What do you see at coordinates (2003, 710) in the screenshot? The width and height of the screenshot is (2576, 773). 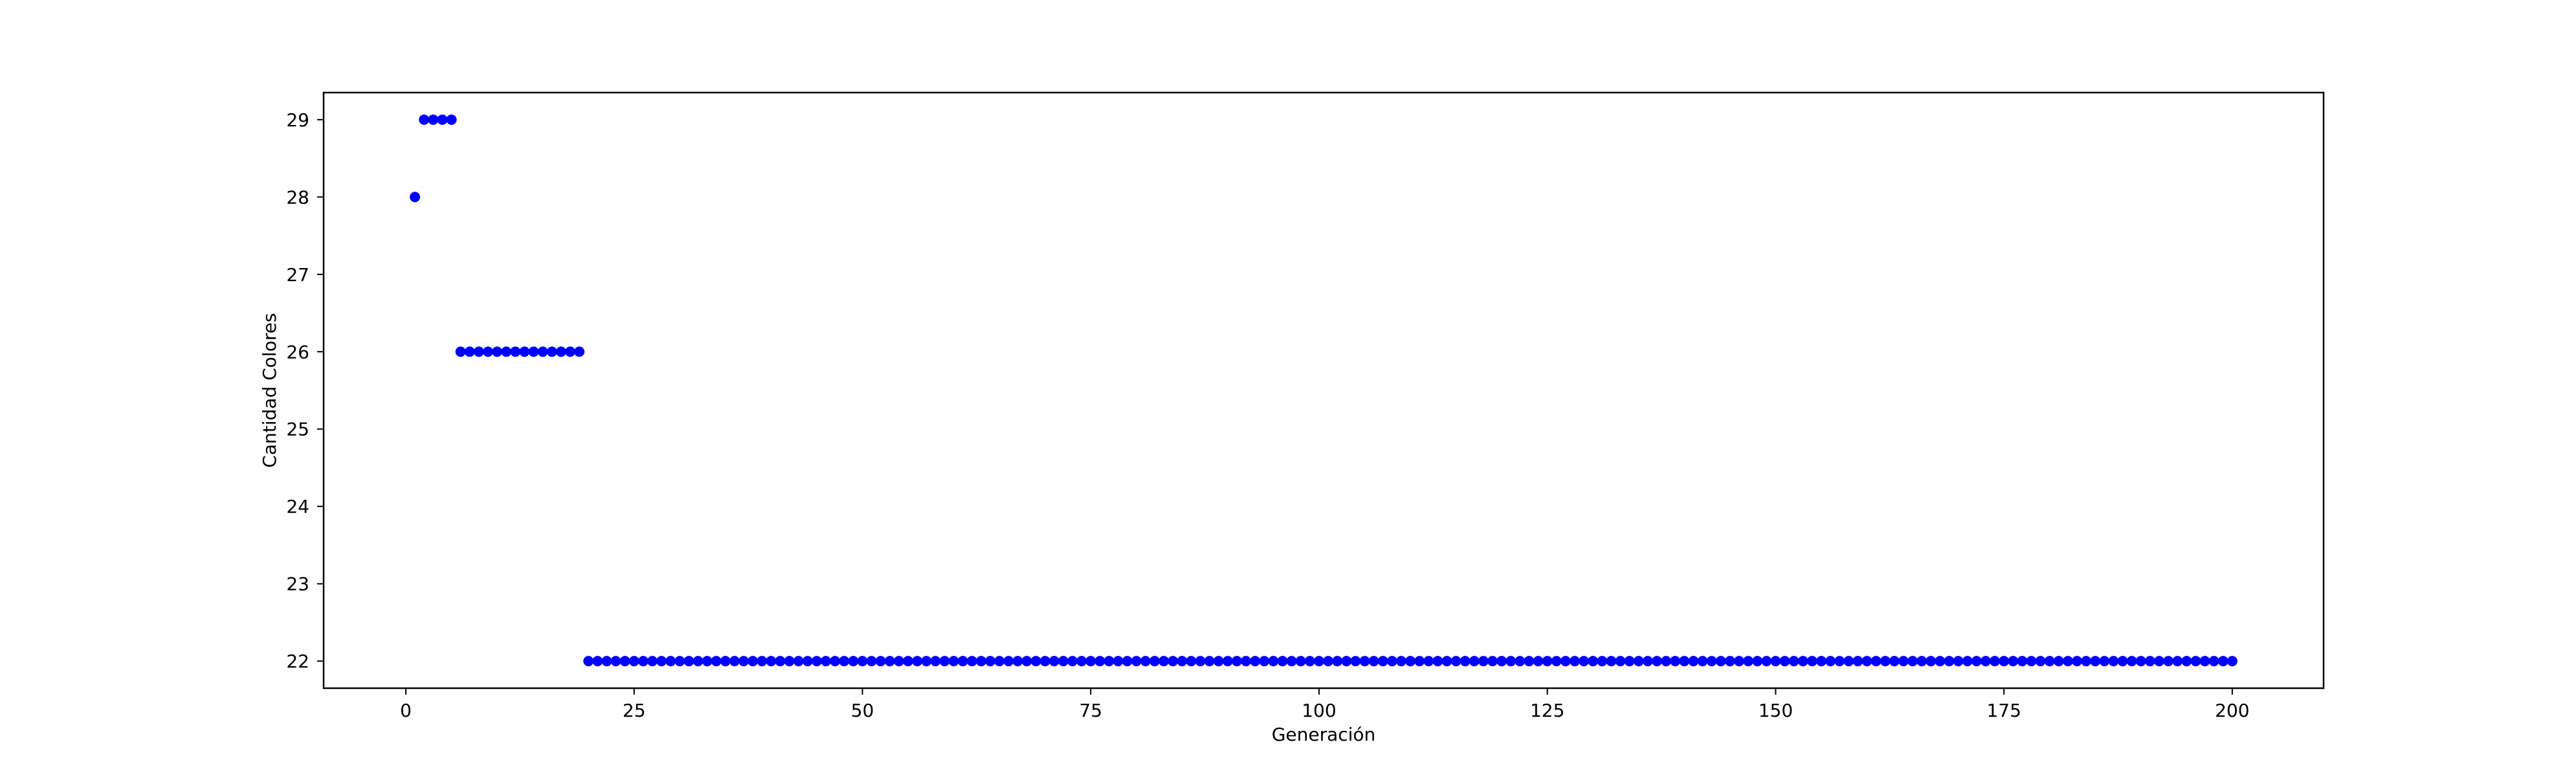 I see `x-tick-label: 175` at bounding box center [2003, 710].